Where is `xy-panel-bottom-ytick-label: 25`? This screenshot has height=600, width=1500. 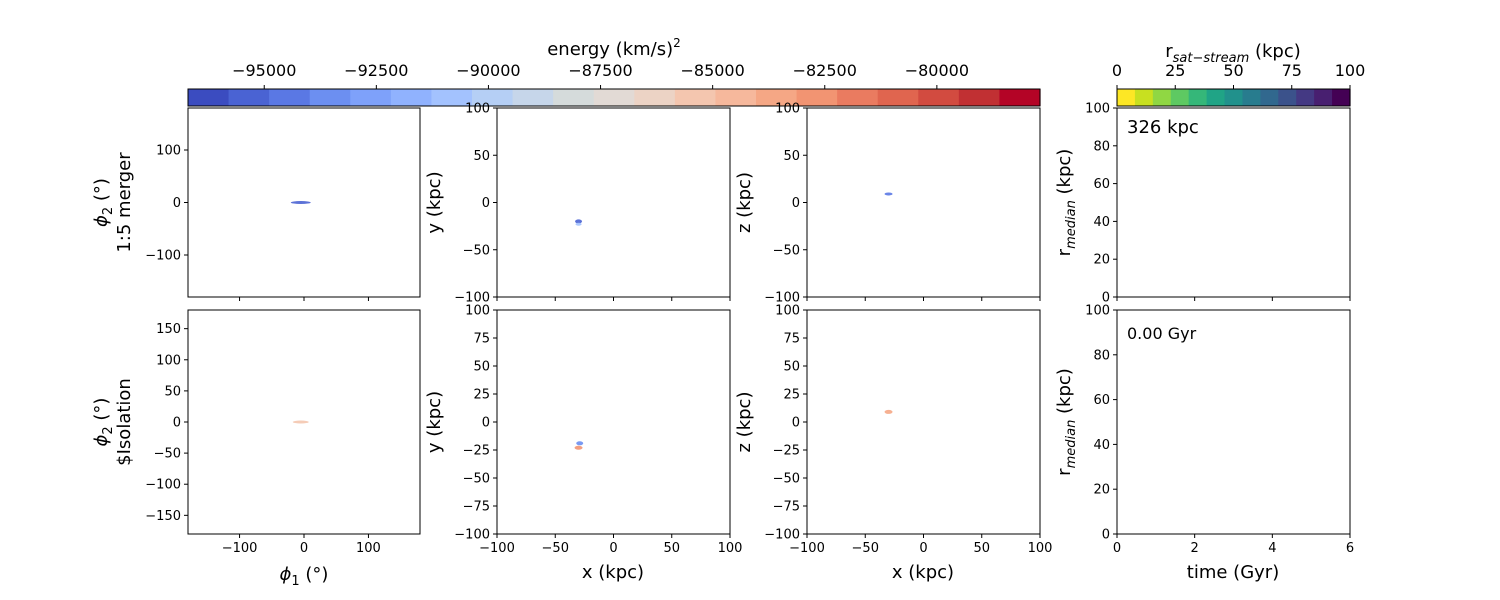
xy-panel-bottom-ytick-label: 25 is located at coordinates (481, 395).